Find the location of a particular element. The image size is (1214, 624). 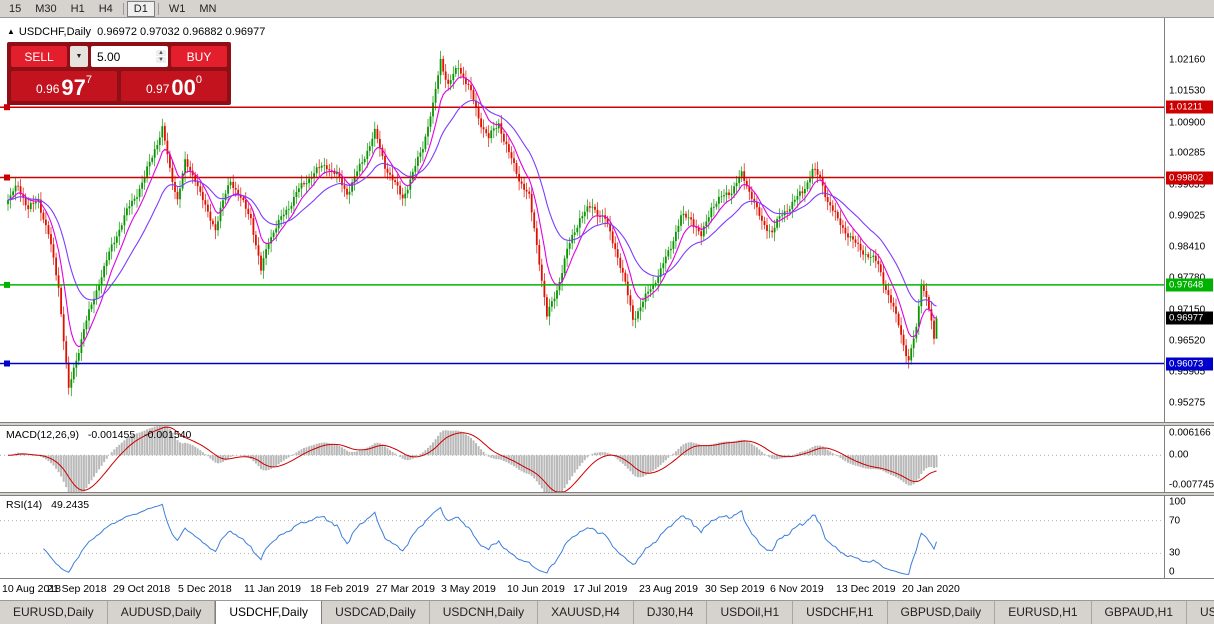

date-axis-label: 10 Jun 2019 is located at coordinates (536, 589).